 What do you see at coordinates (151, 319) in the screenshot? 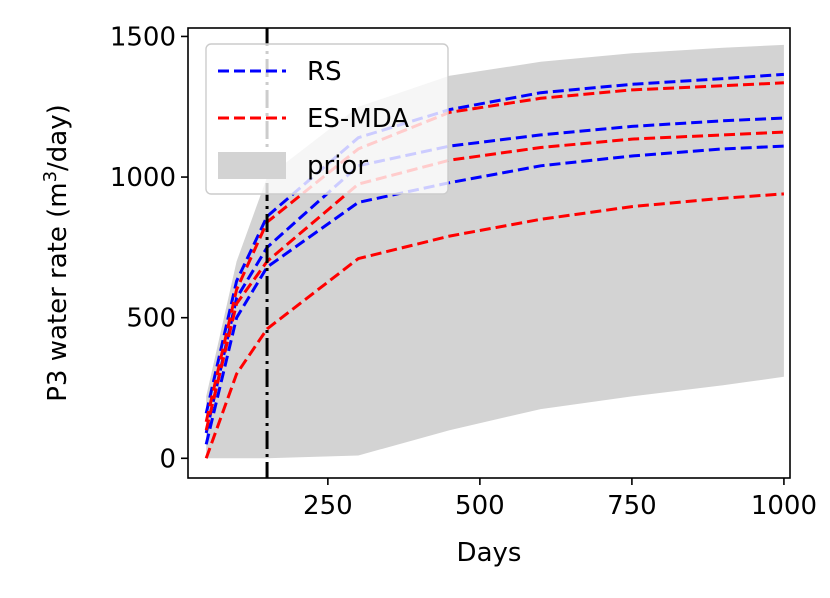
I see `y-tick-label-500: 500` at bounding box center [151, 319].